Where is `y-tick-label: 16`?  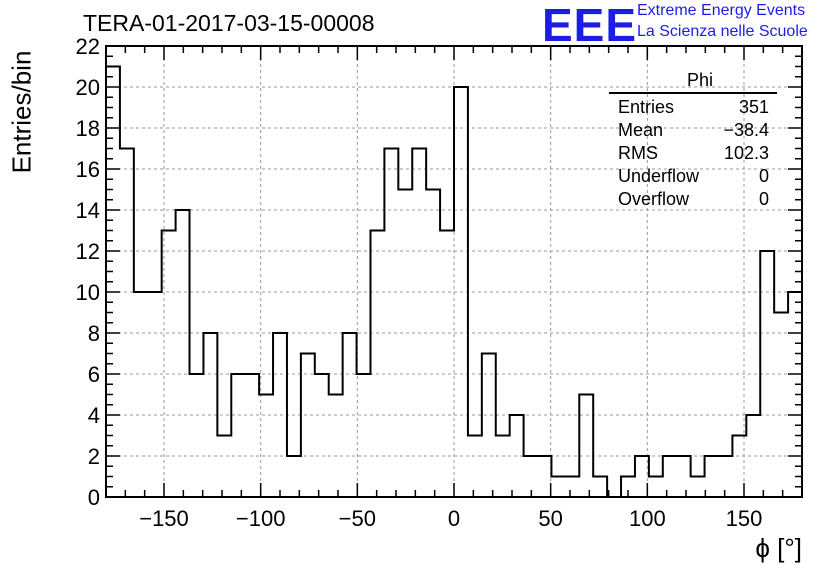 y-tick-label: 16 is located at coordinates (88, 169).